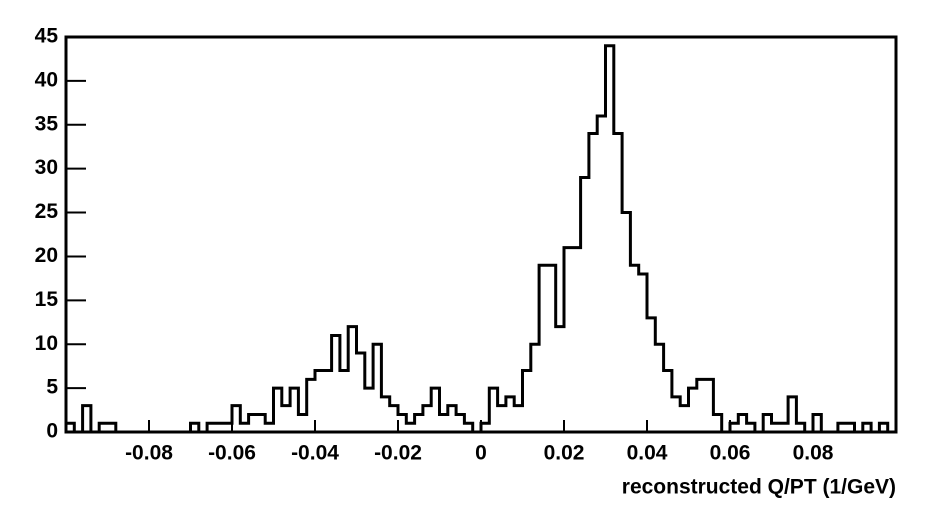  What do you see at coordinates (47, 211) in the screenshot?
I see `y-tick-label: 25` at bounding box center [47, 211].